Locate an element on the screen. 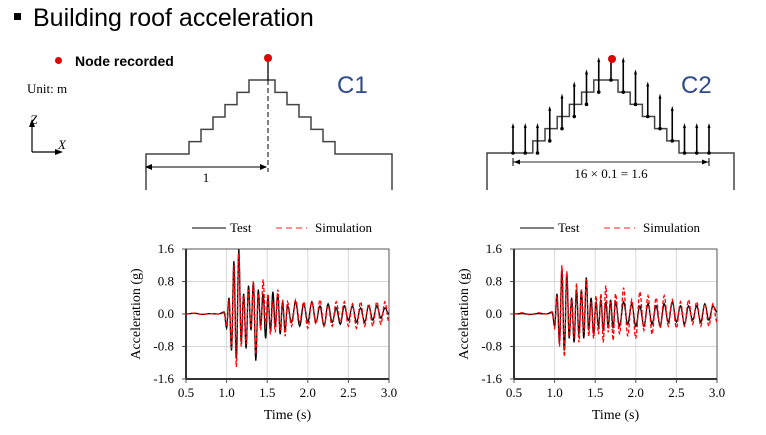  c1-diagram: 1 is located at coordinates (269, 122).